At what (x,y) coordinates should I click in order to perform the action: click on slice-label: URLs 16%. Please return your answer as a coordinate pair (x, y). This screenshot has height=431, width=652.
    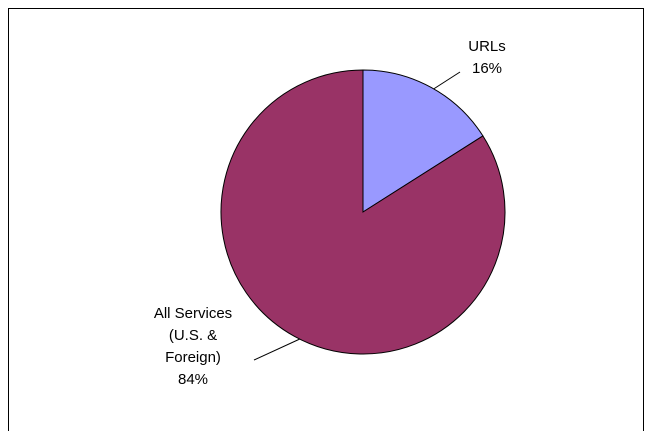
    Looking at the image, I should click on (487, 58).